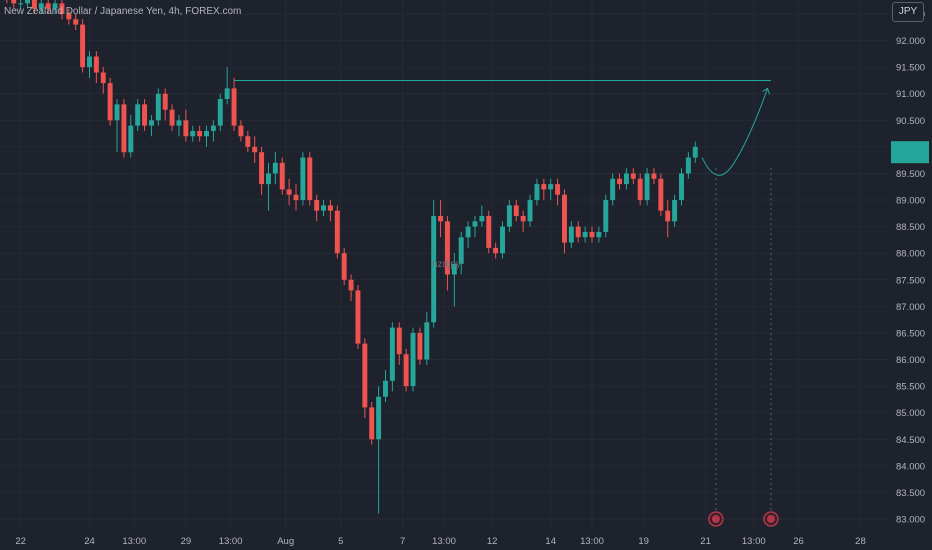 This screenshot has height=550, width=932. Describe the element at coordinates (910, 360) in the screenshot. I see `price-tick-label: 86.000` at that location.